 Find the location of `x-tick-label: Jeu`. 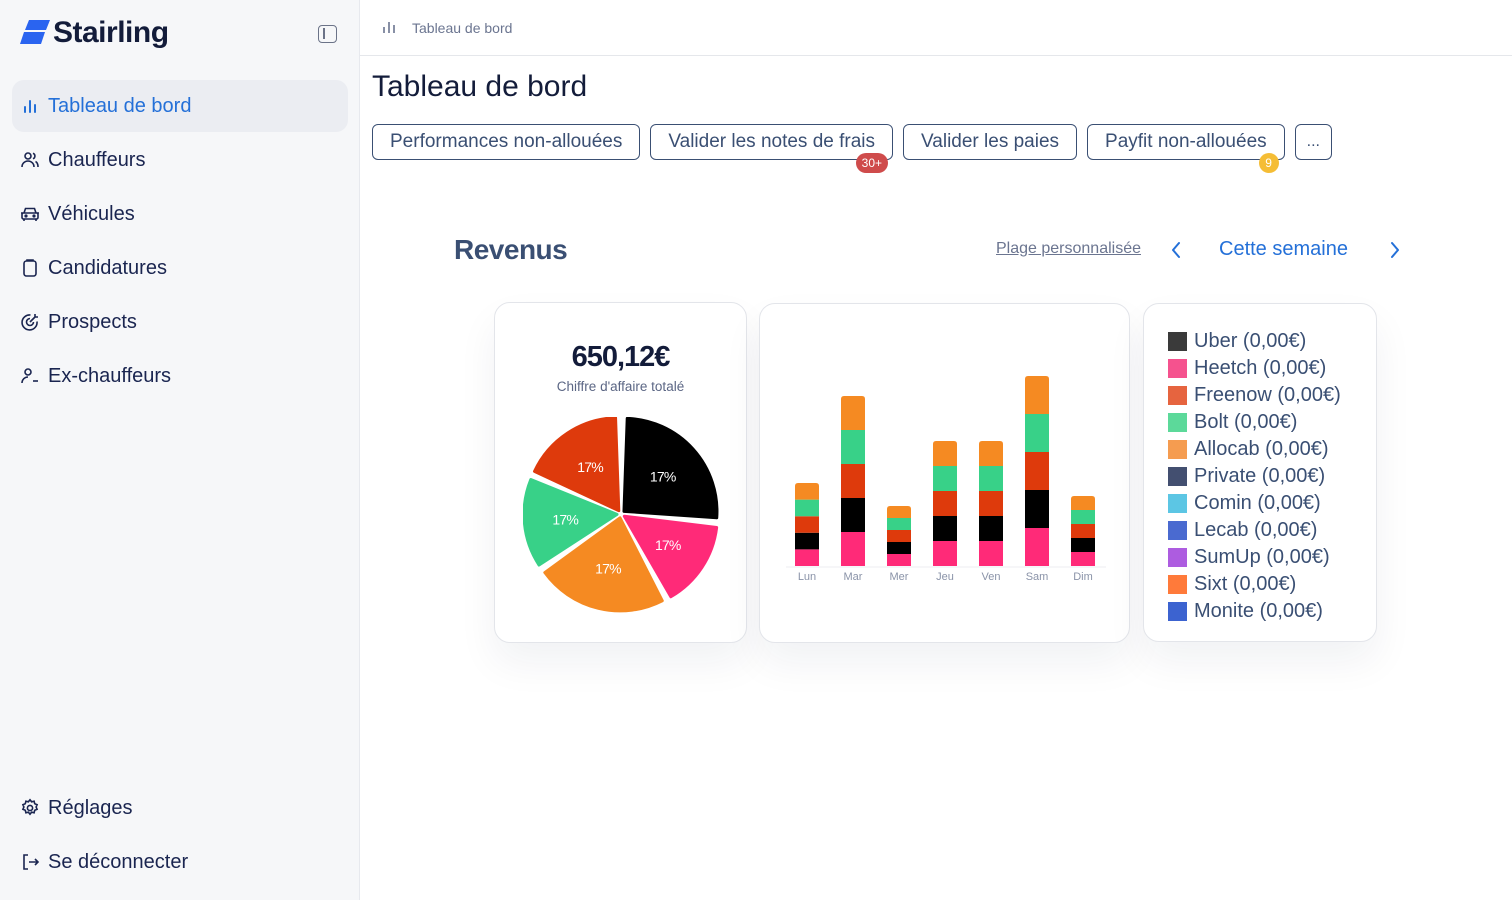

x-tick-label: Jeu is located at coordinates (945, 577).